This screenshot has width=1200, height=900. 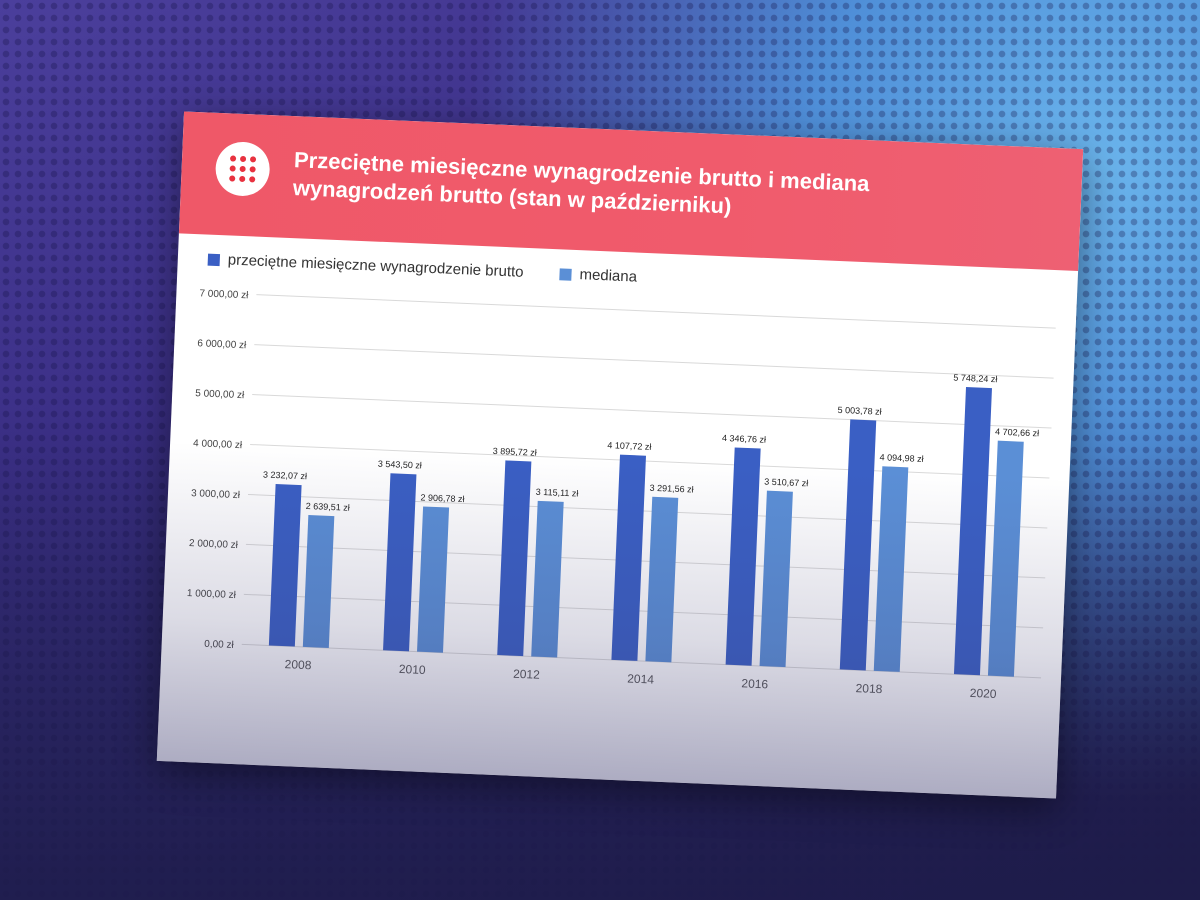 I want to click on x-tick-label: 2020, so click(x=984, y=693).